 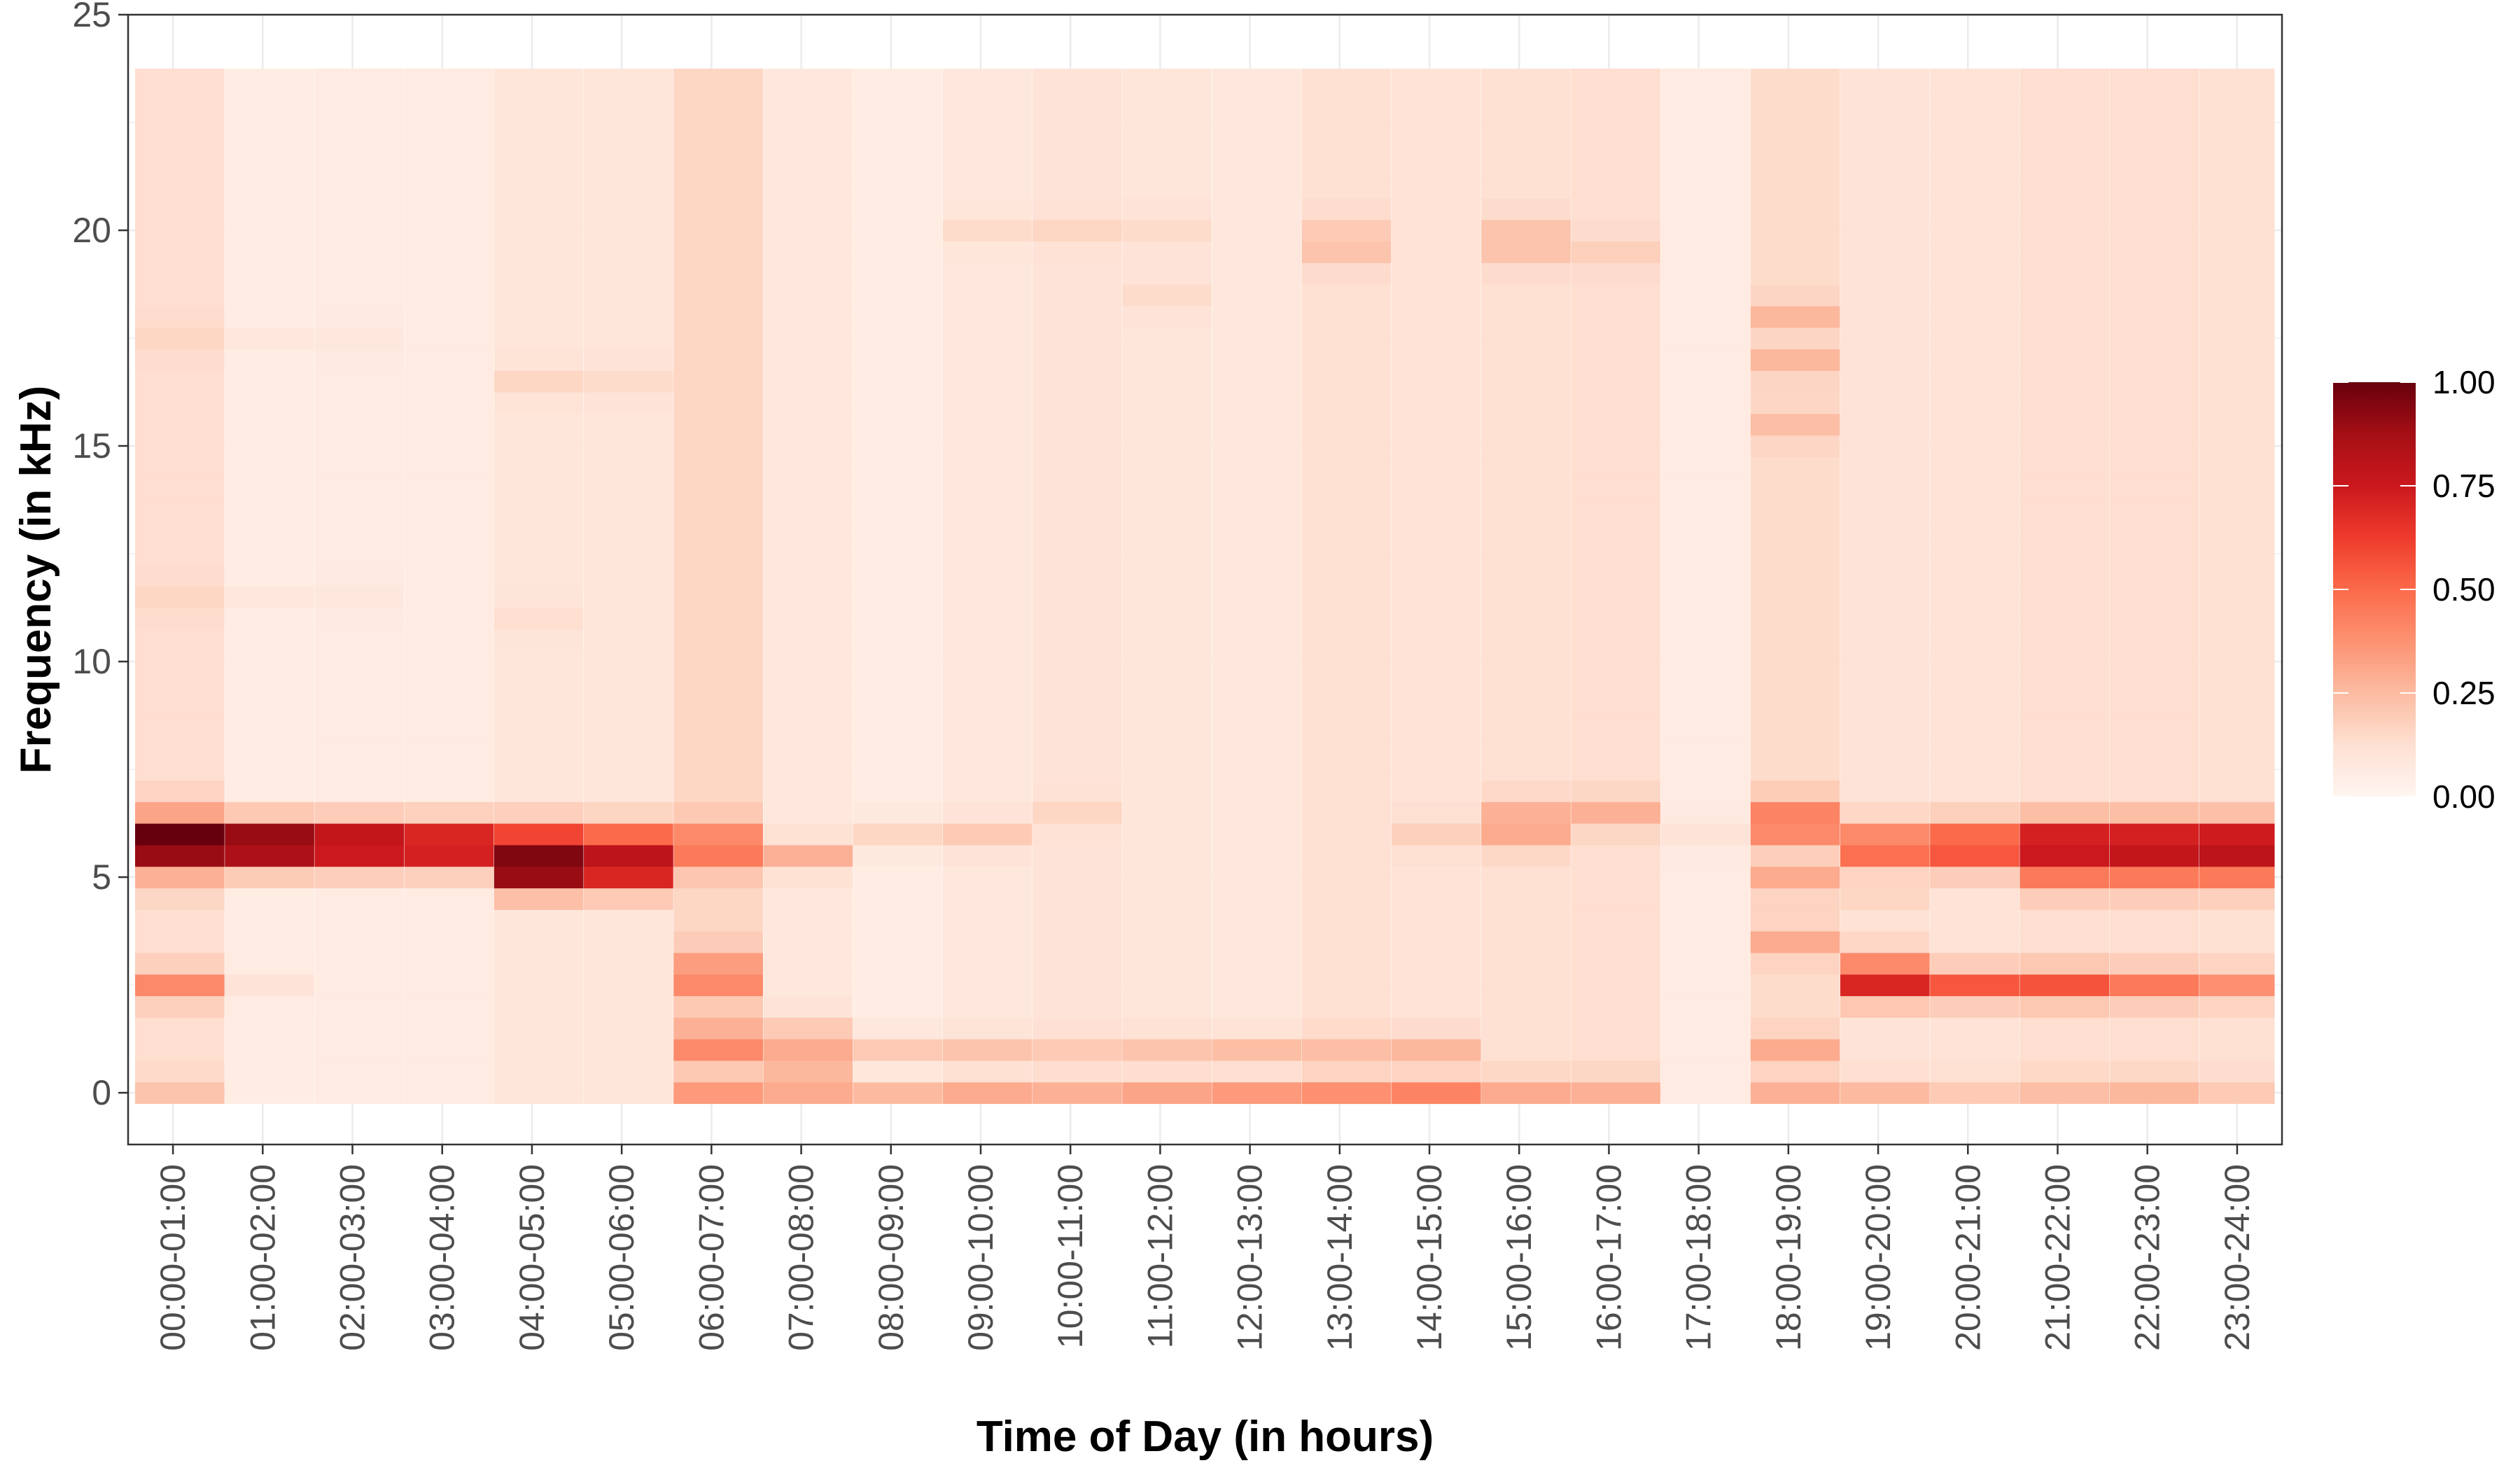 What do you see at coordinates (91, 230) in the screenshot?
I see `y-tick-label: 20` at bounding box center [91, 230].